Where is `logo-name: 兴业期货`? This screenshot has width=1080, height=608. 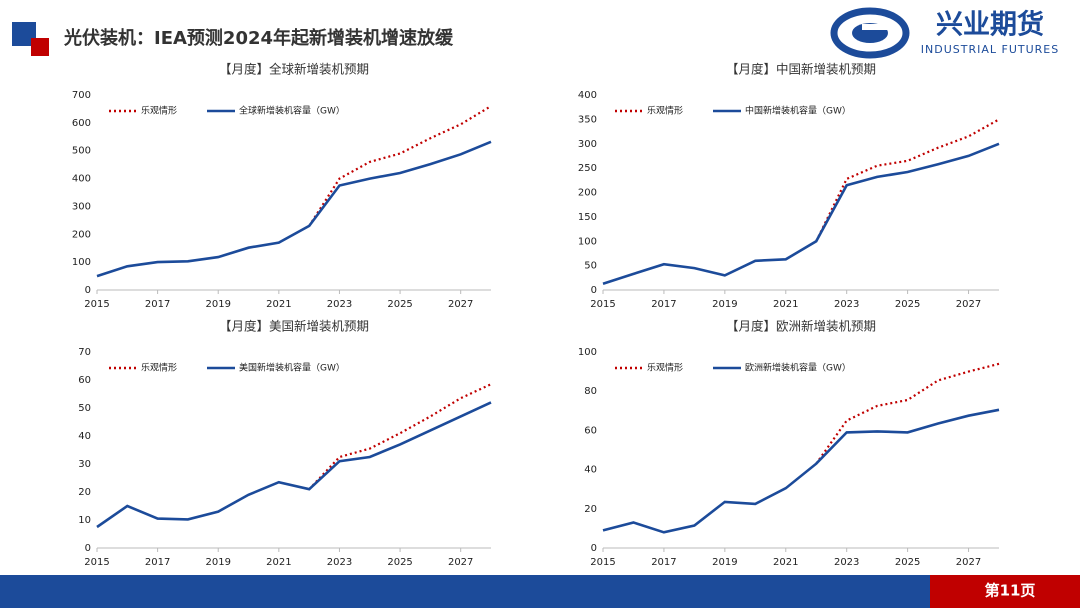 logo-name: 兴业期货 is located at coordinates (990, 25).